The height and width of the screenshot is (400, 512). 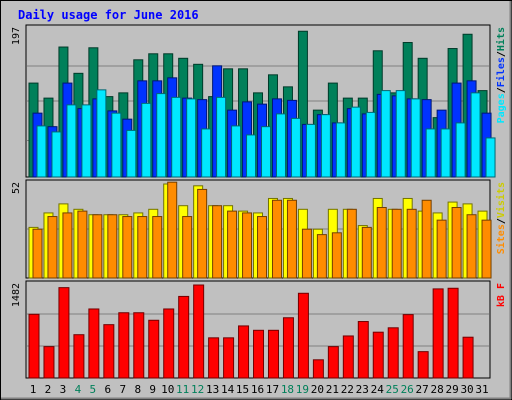 I want to click on legend-entry: Files, so click(x=501, y=72).